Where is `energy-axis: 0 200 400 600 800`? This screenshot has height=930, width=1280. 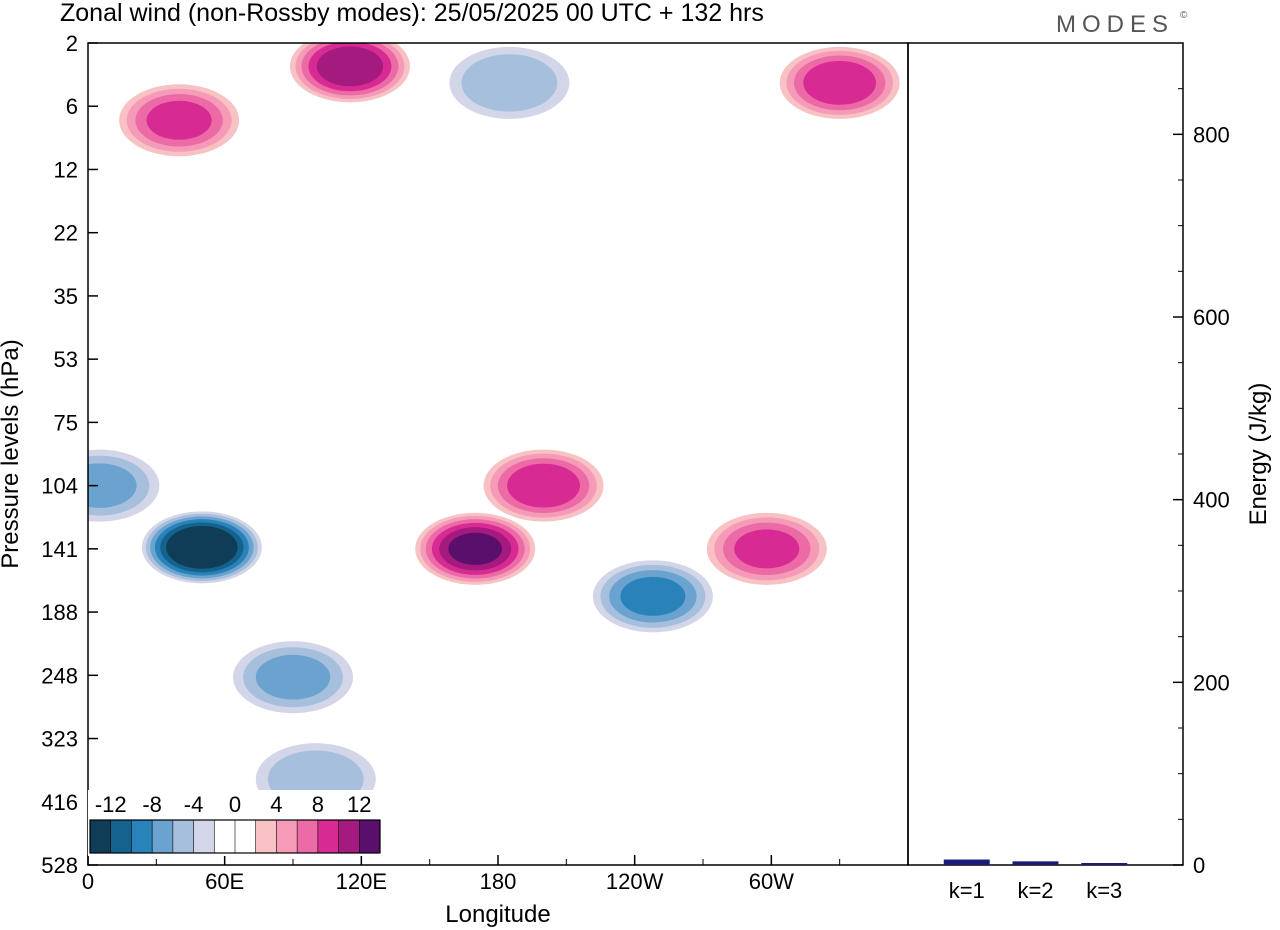 energy-axis: 0 200 400 600 800 is located at coordinates (1201, 483).